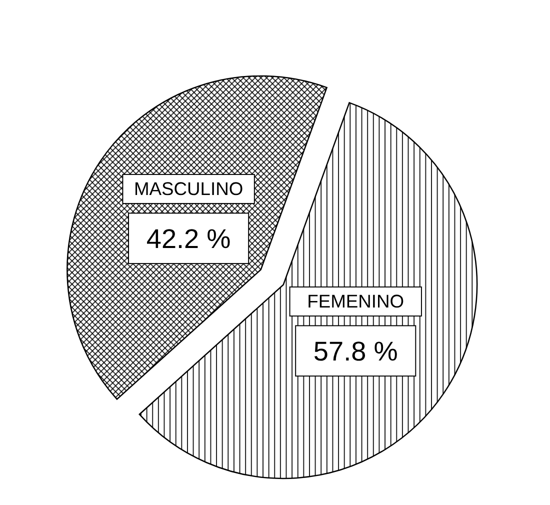 The height and width of the screenshot is (505, 550). What do you see at coordinates (188, 238) in the screenshot?
I see `data-label: 42.2 %` at bounding box center [188, 238].